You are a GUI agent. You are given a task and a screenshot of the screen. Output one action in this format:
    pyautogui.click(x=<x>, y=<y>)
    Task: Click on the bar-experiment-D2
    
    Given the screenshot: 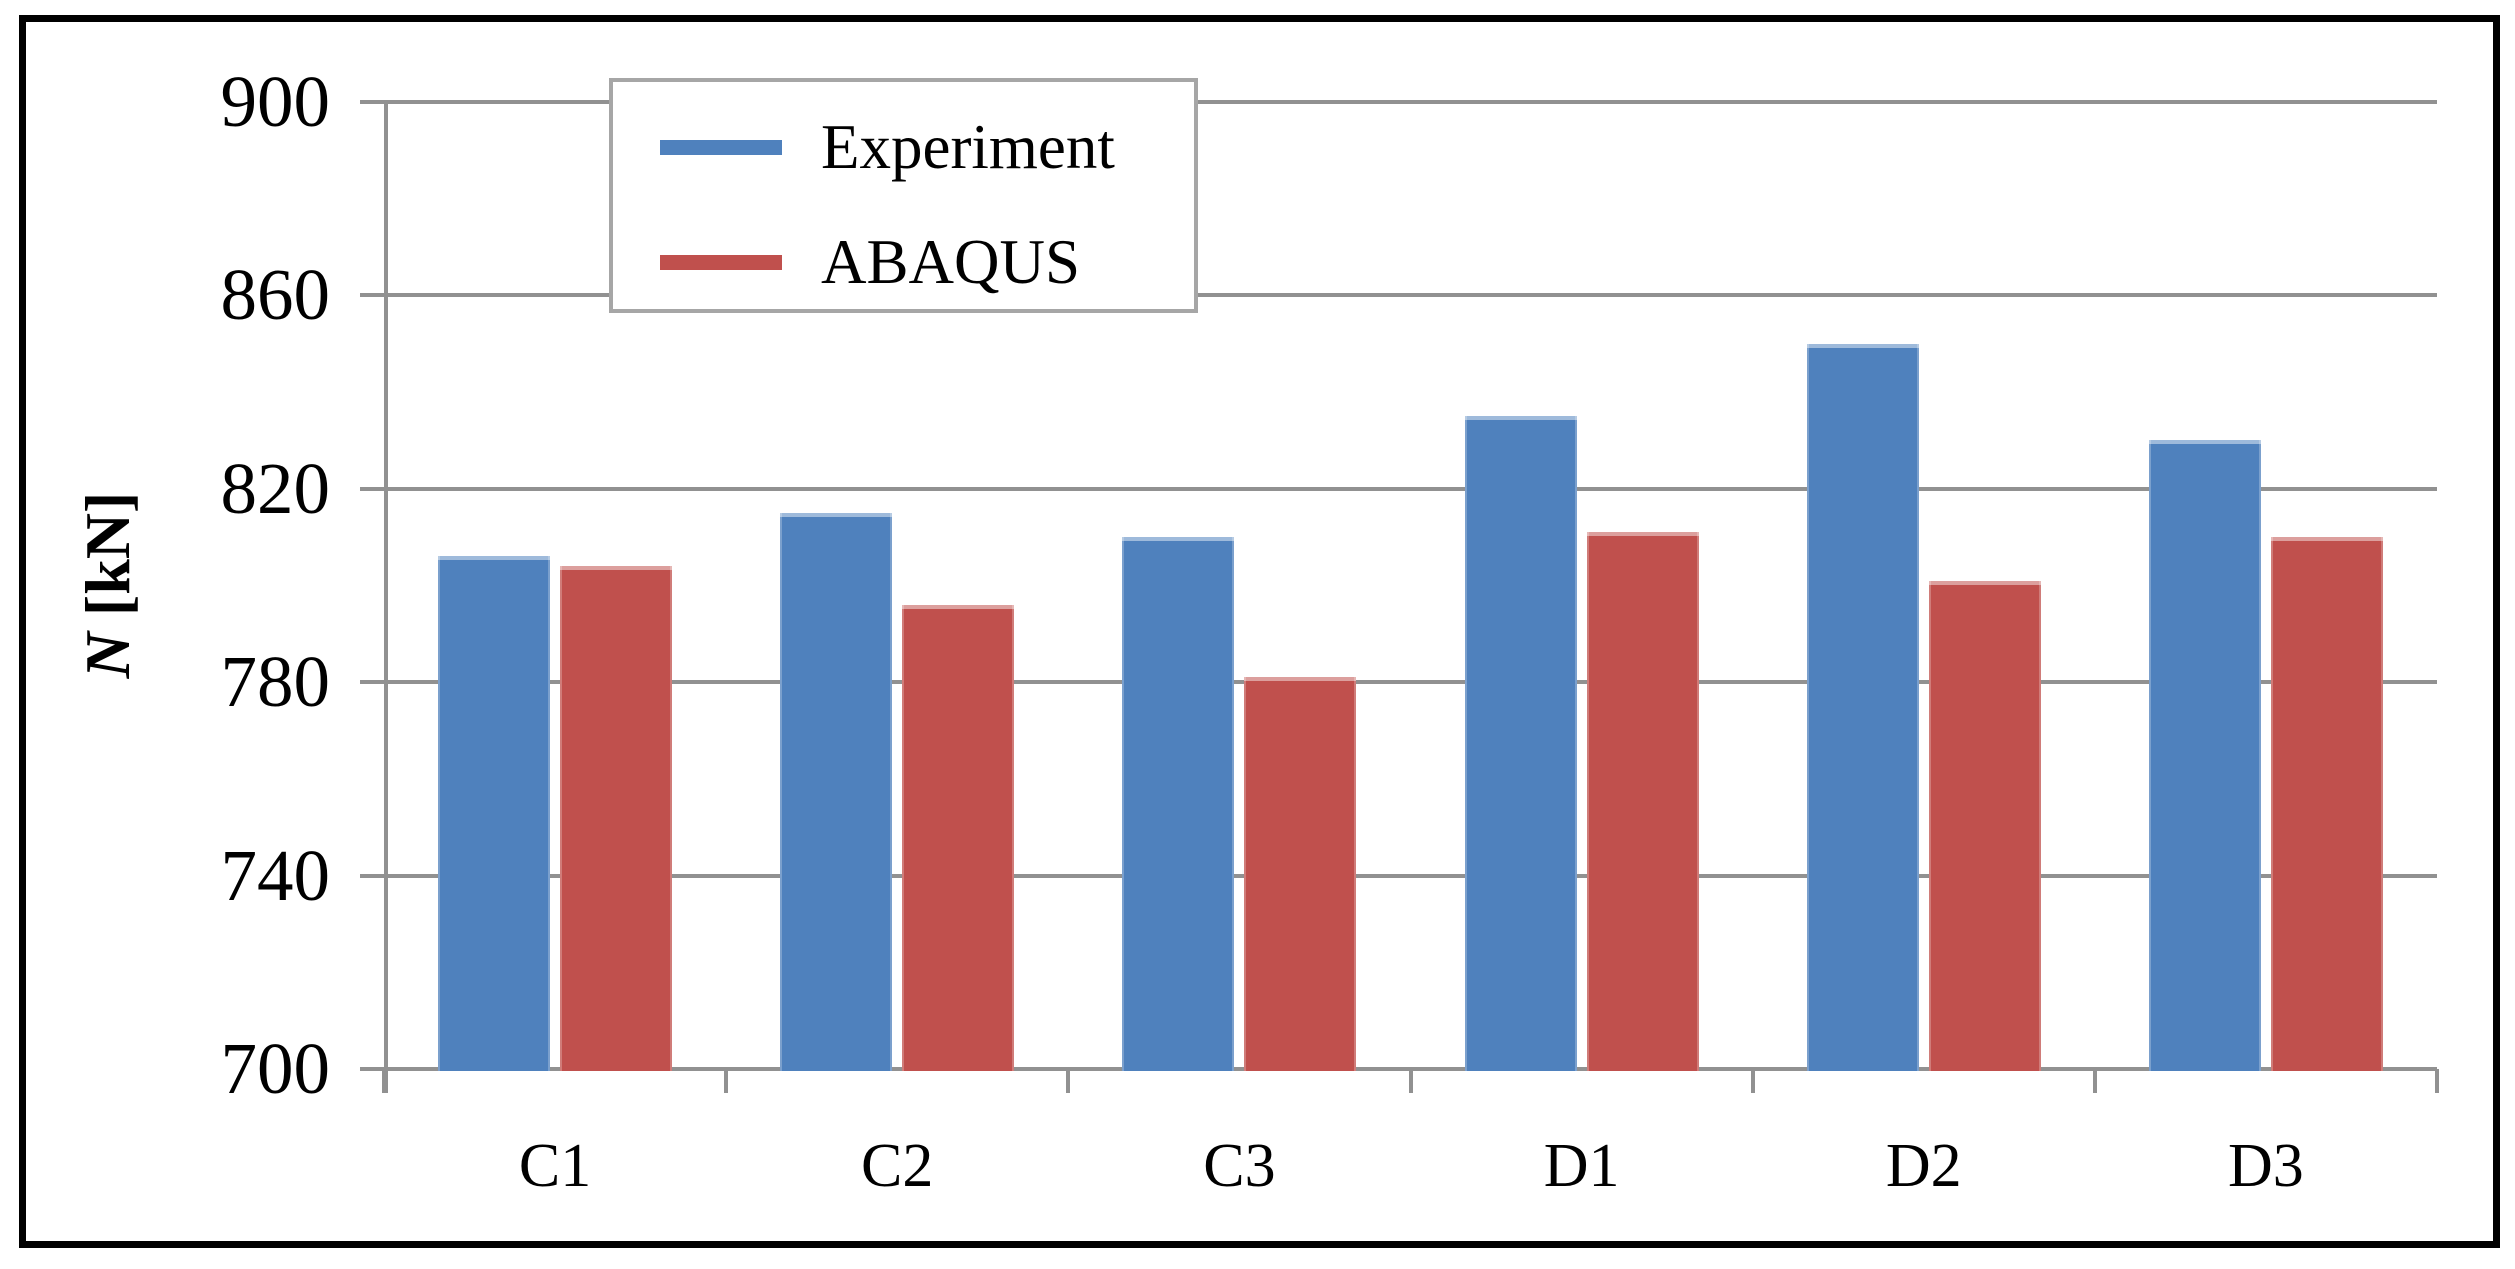 What is the action you would take?
    pyautogui.click(x=1862, y=707)
    